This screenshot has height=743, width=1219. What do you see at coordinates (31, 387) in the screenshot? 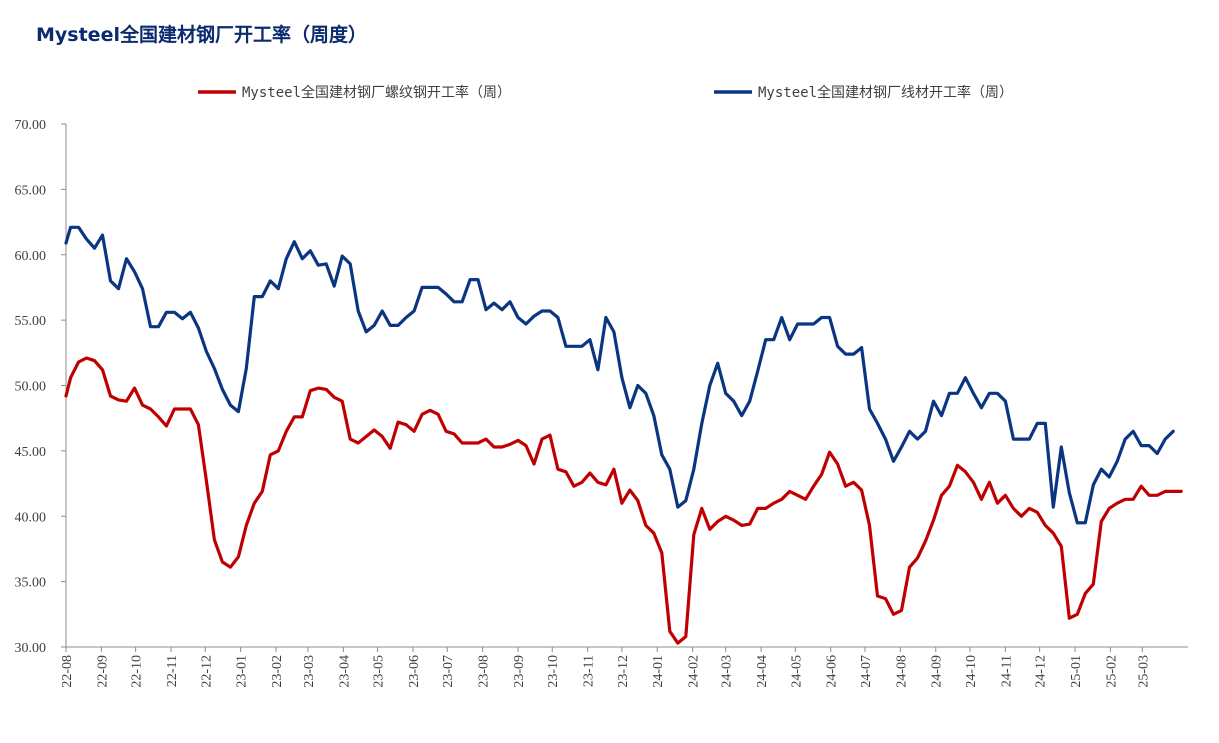
I see `y-tick-label: 50.00` at bounding box center [31, 387].